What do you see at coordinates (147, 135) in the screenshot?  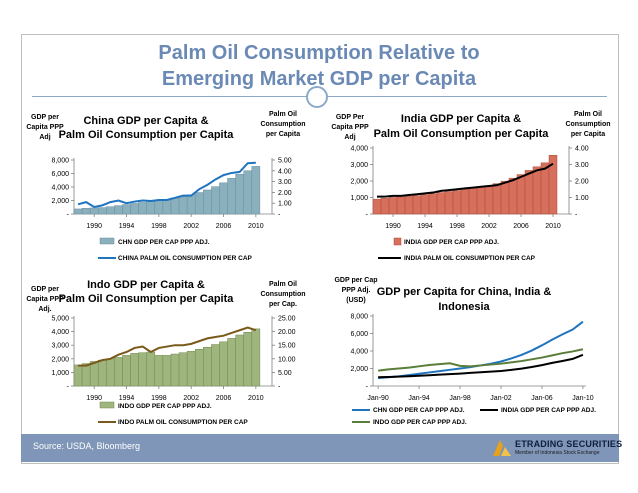 I see `chart-title: Palm Oil Consumption per Capita` at bounding box center [147, 135].